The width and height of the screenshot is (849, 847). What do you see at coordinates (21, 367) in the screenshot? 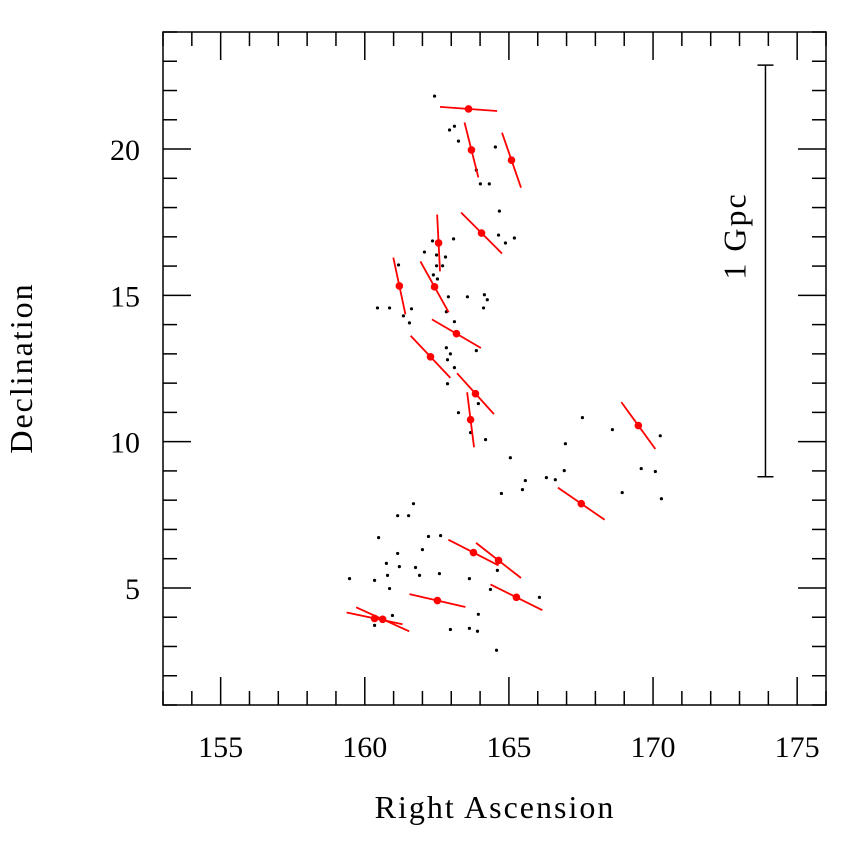
I see `y-axis-label: Declination` at bounding box center [21, 367].